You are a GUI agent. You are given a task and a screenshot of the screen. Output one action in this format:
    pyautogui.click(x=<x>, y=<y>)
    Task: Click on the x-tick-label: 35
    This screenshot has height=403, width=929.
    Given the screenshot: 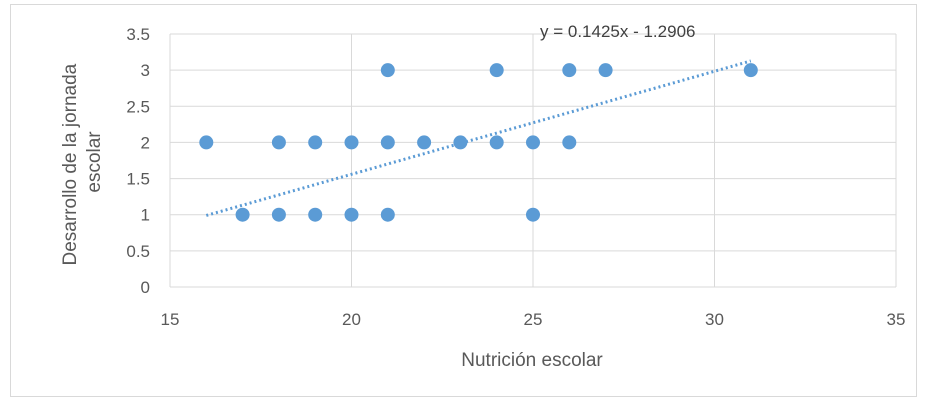 What is the action you would take?
    pyautogui.click(x=896, y=319)
    